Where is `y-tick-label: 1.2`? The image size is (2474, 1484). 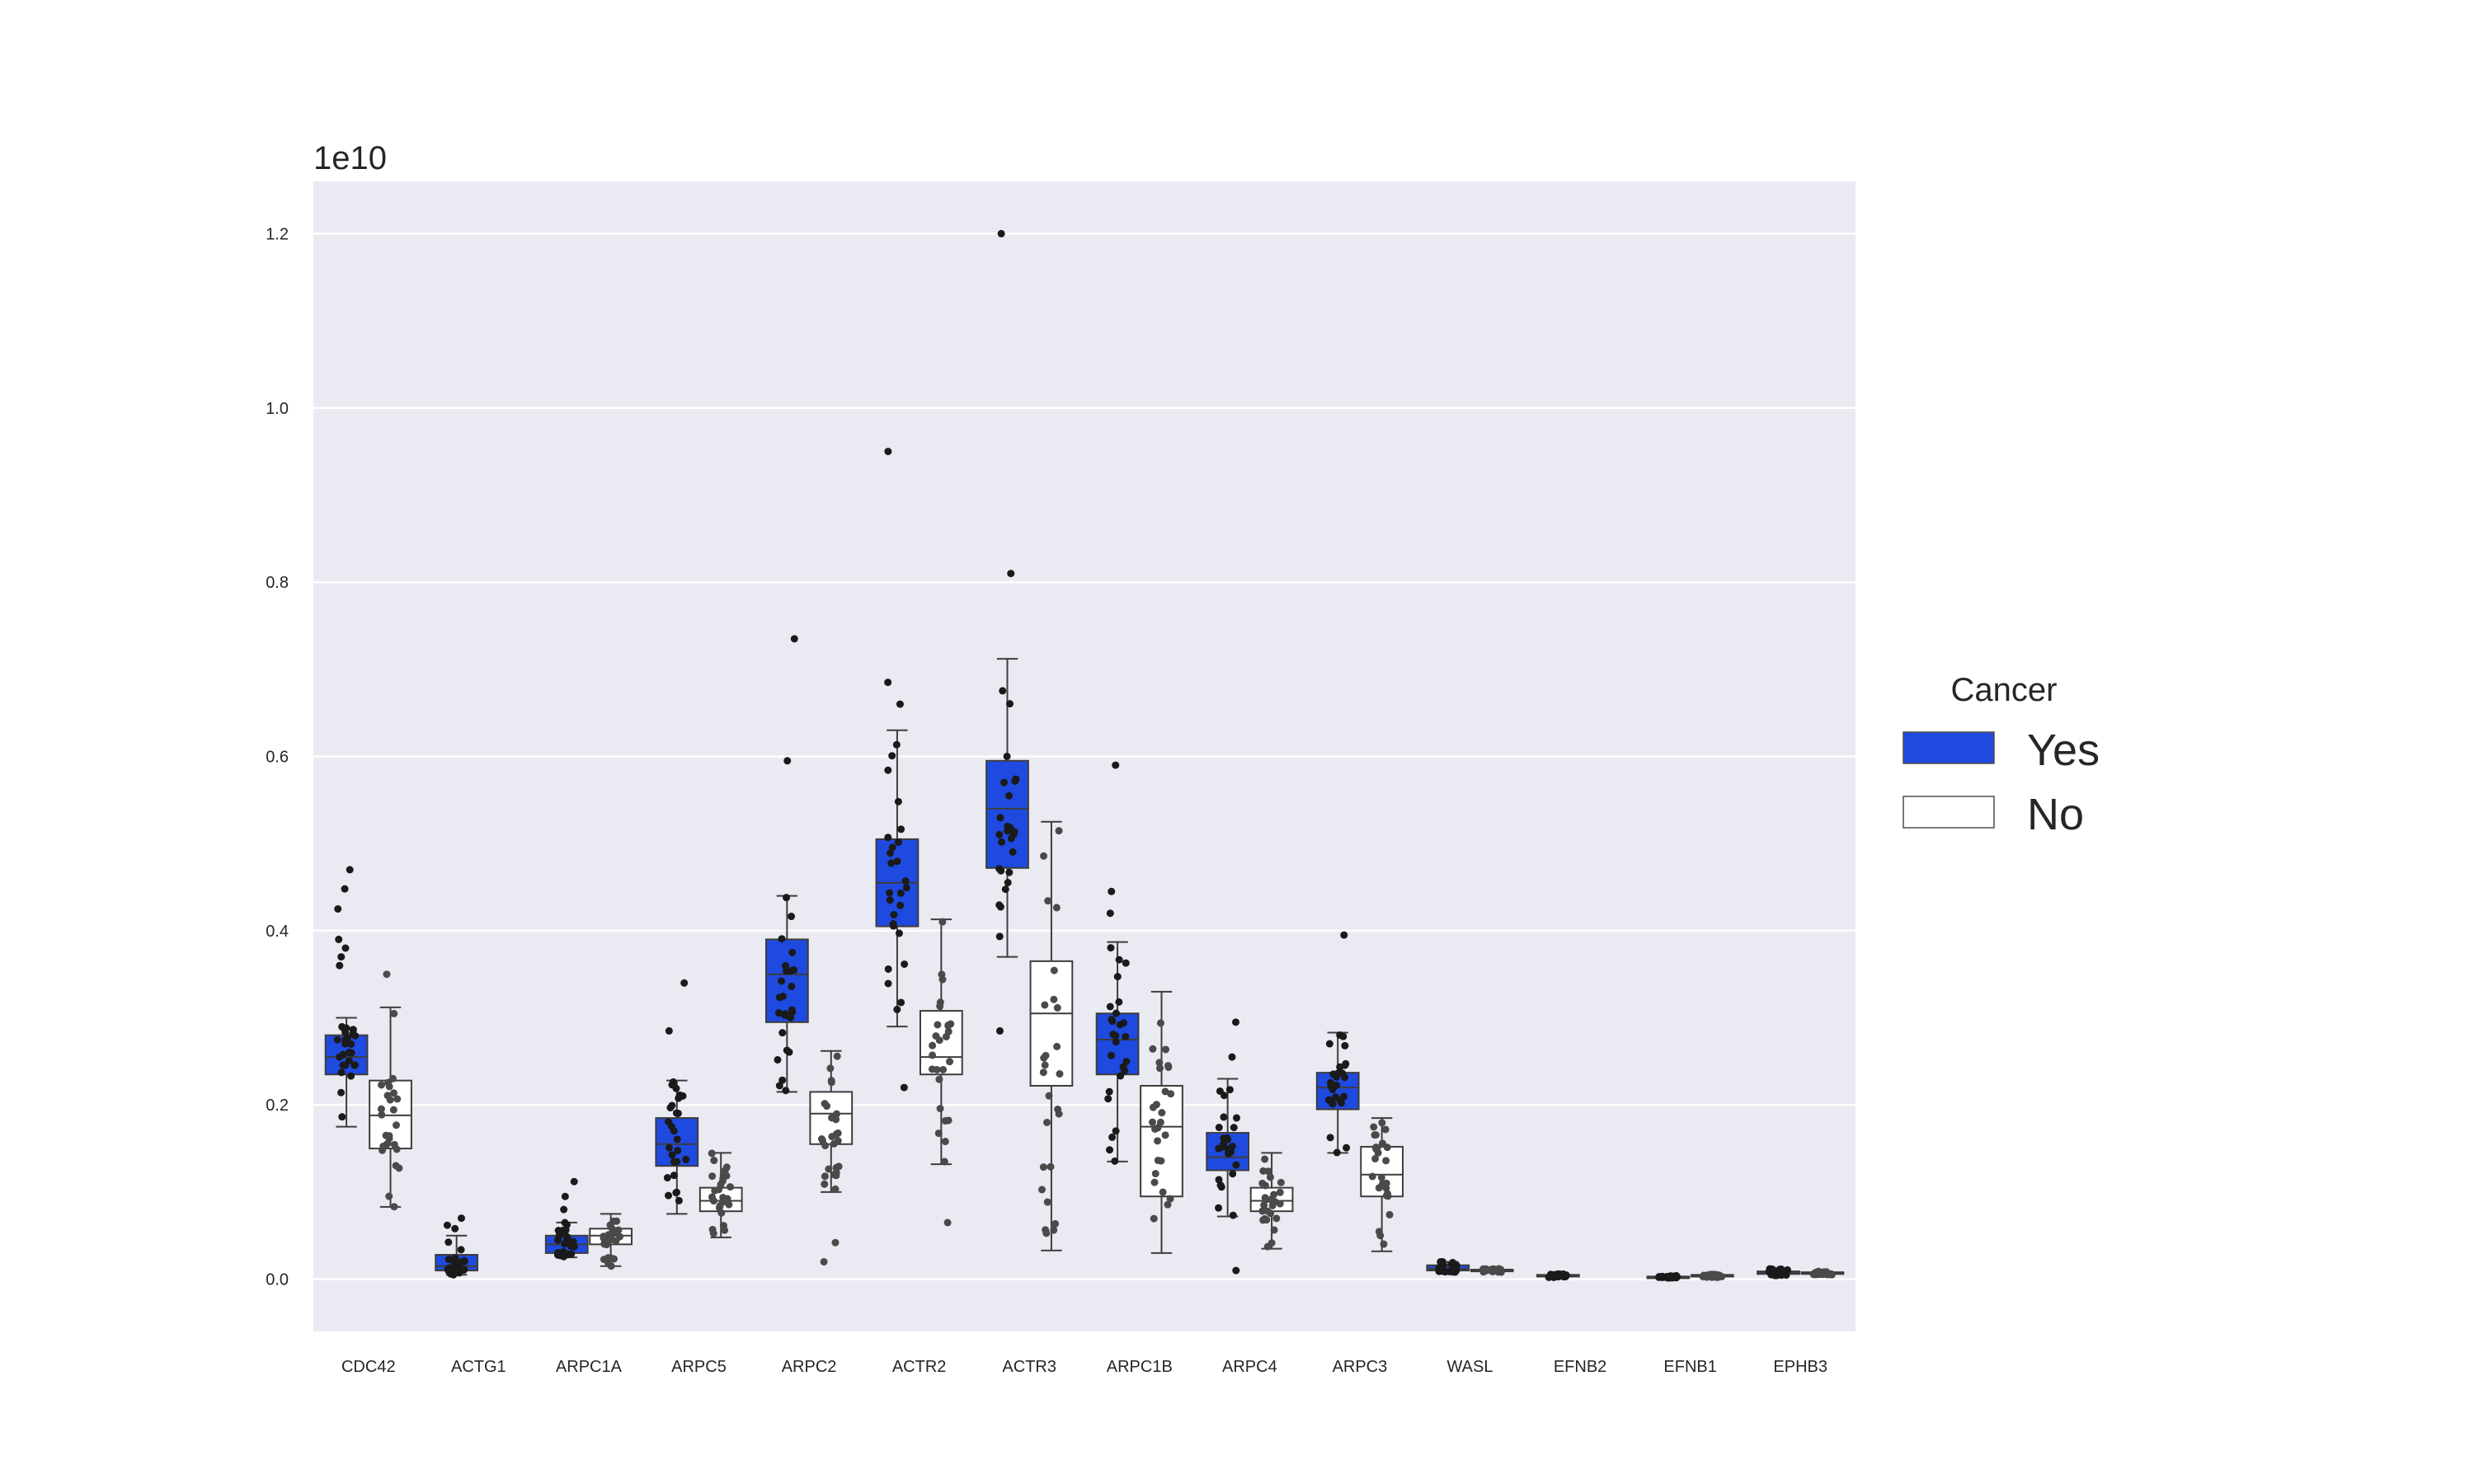 y-tick-label: 1.2 is located at coordinates (277, 234).